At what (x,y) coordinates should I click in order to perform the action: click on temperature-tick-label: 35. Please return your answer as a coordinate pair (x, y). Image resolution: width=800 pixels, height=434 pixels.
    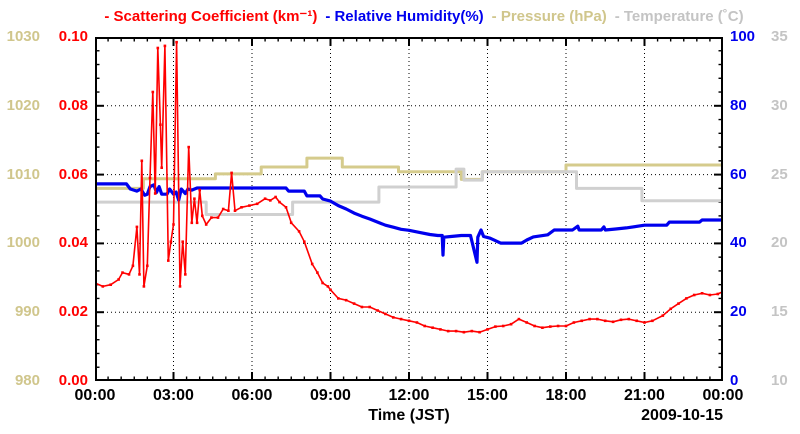
    Looking at the image, I should click on (779, 36).